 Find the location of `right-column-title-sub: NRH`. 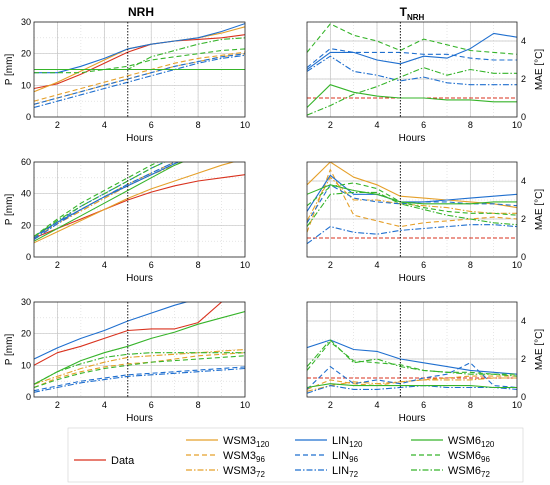

right-column-title-sub: NRH is located at coordinates (416, 17).